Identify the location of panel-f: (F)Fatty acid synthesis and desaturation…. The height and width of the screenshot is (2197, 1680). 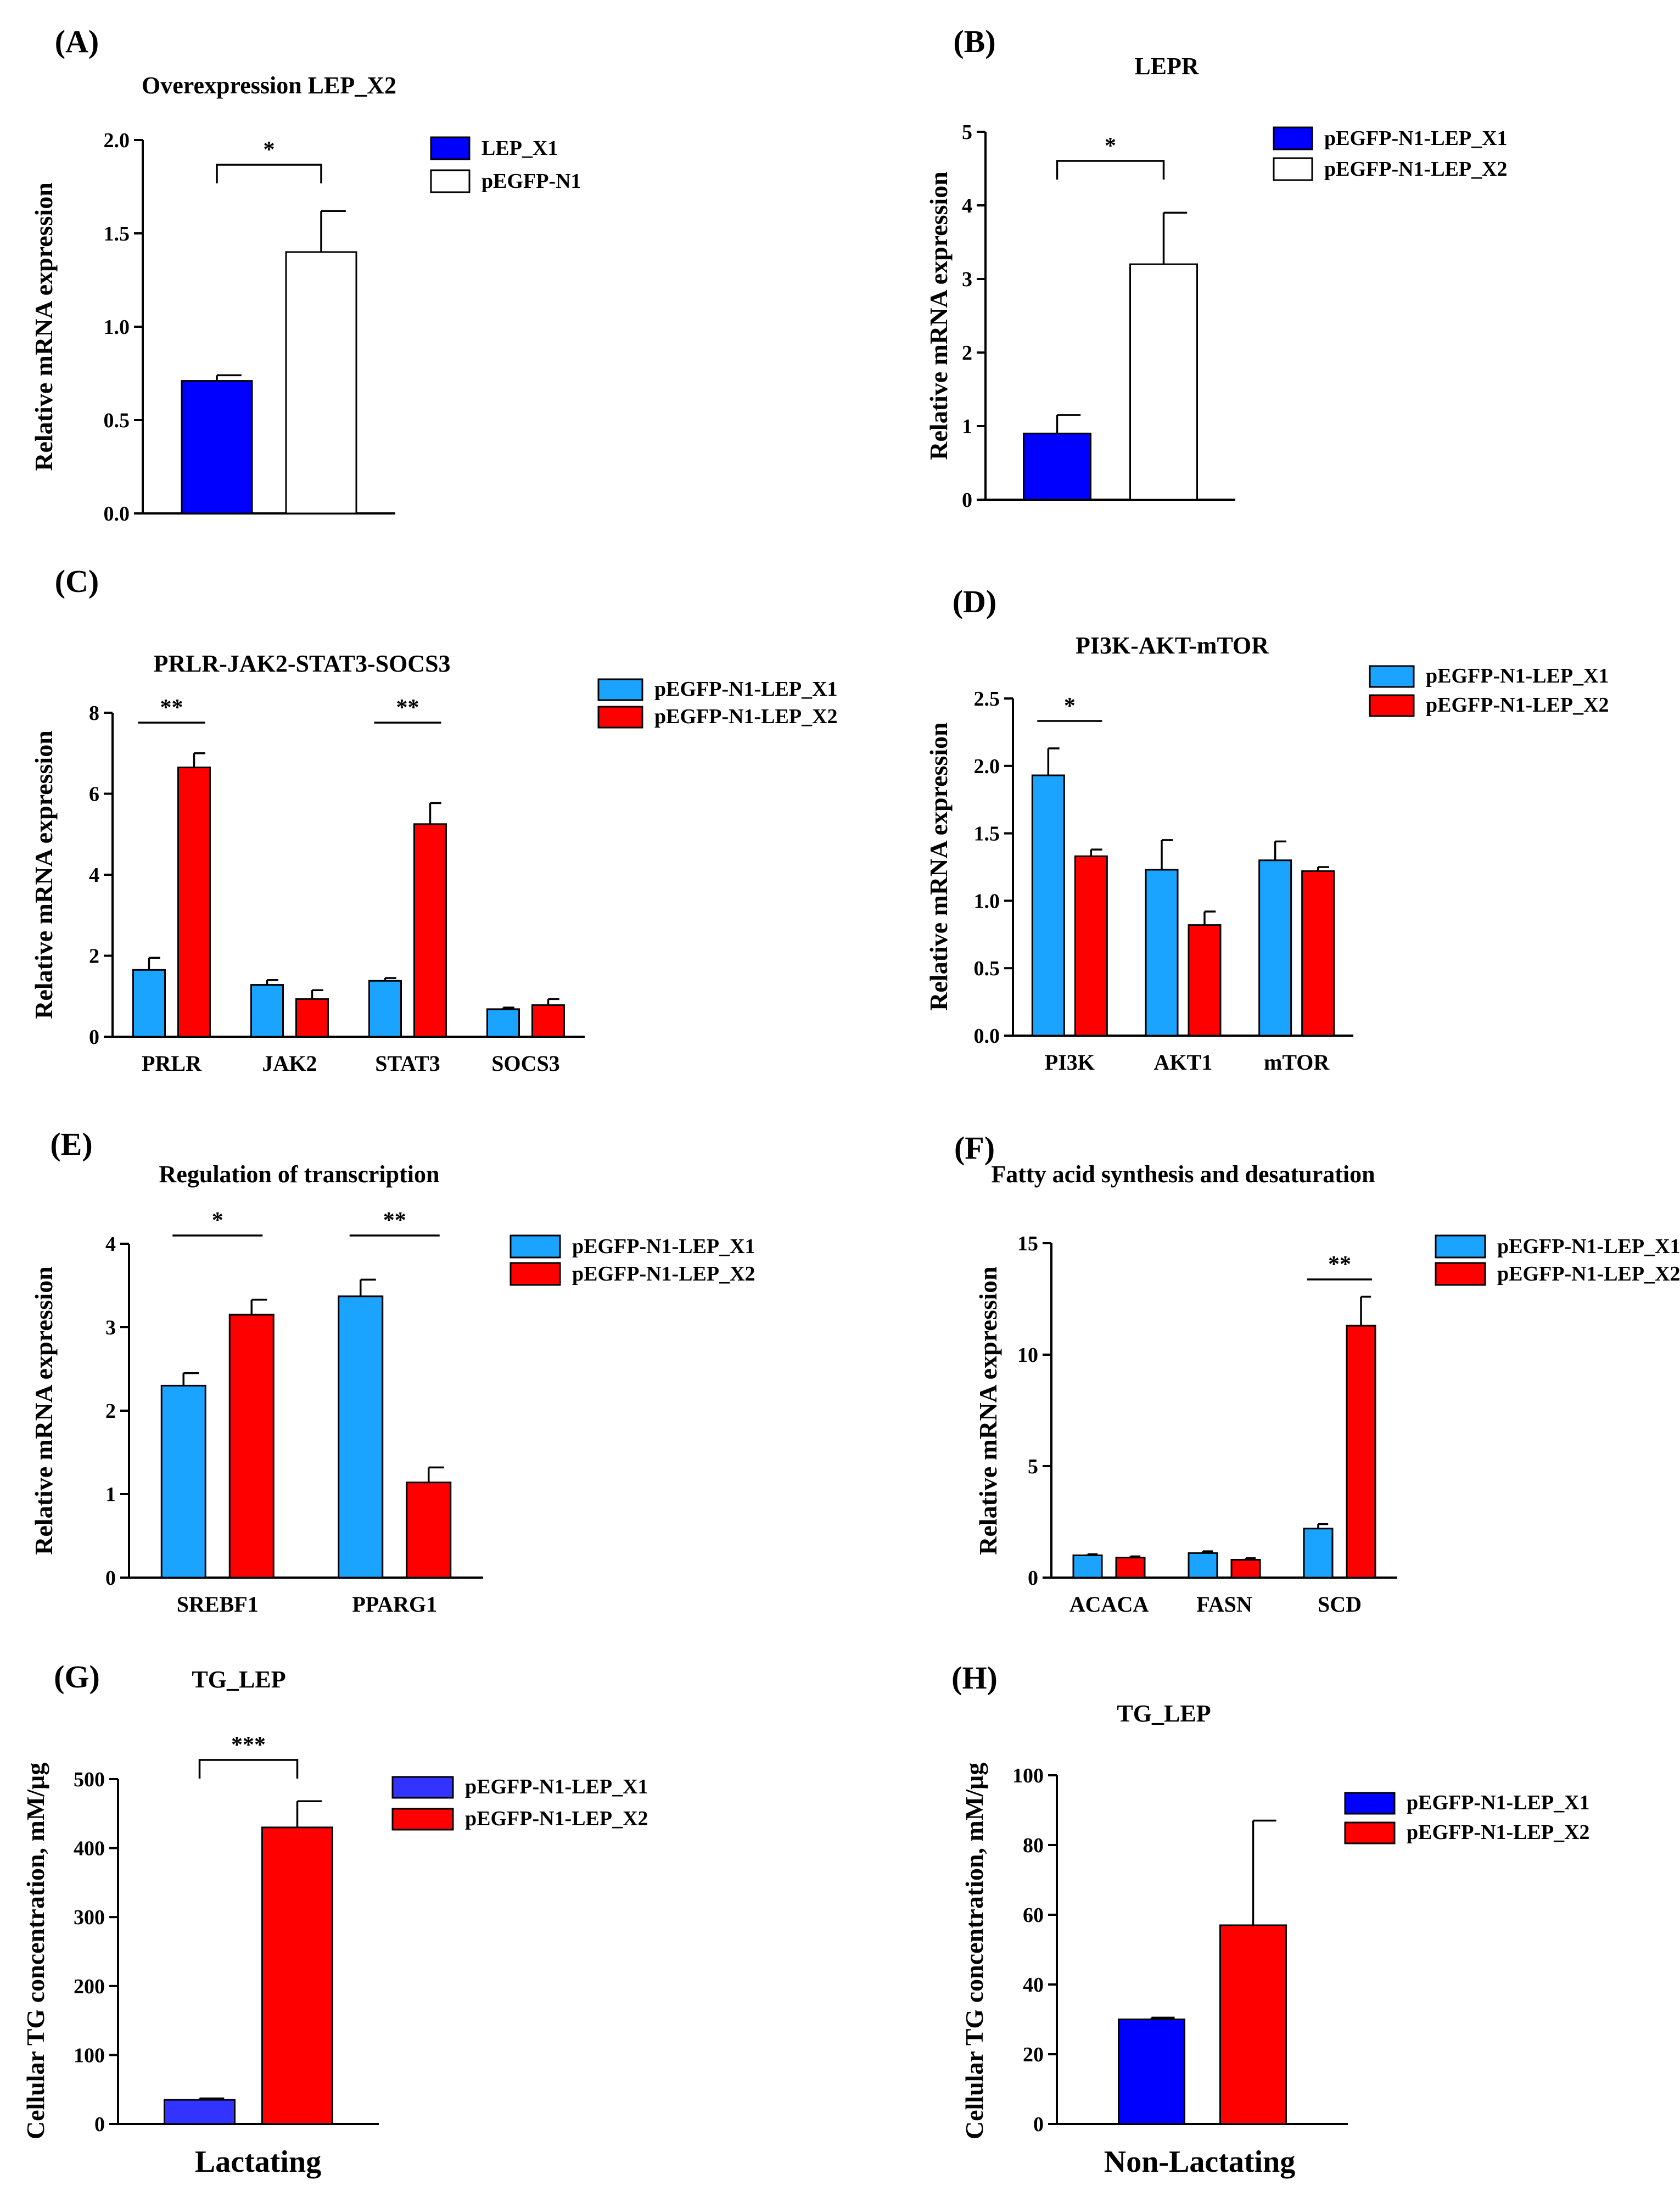
(1317, 1373).